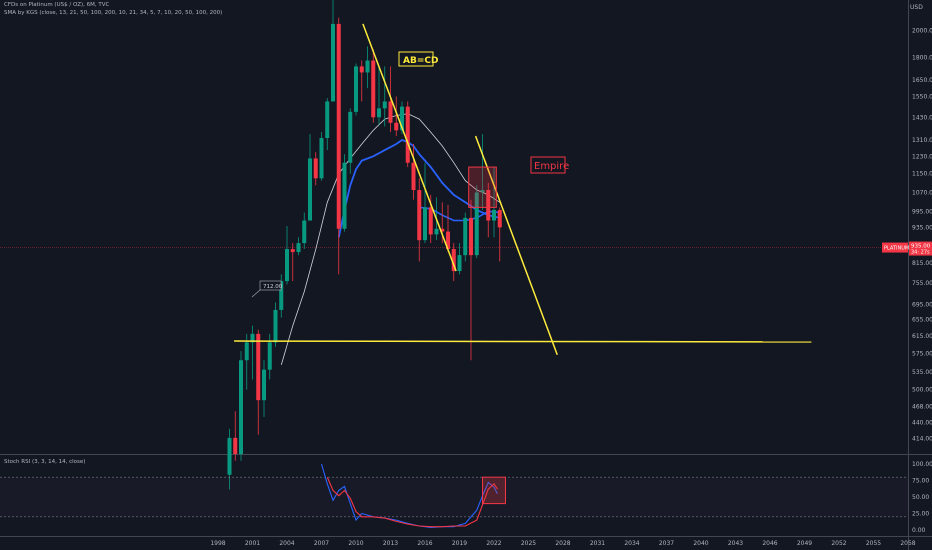 This screenshot has width=932, height=550. Describe the element at coordinates (922, 30) in the screenshot. I see `price-tick-label: 2000.00` at that location.